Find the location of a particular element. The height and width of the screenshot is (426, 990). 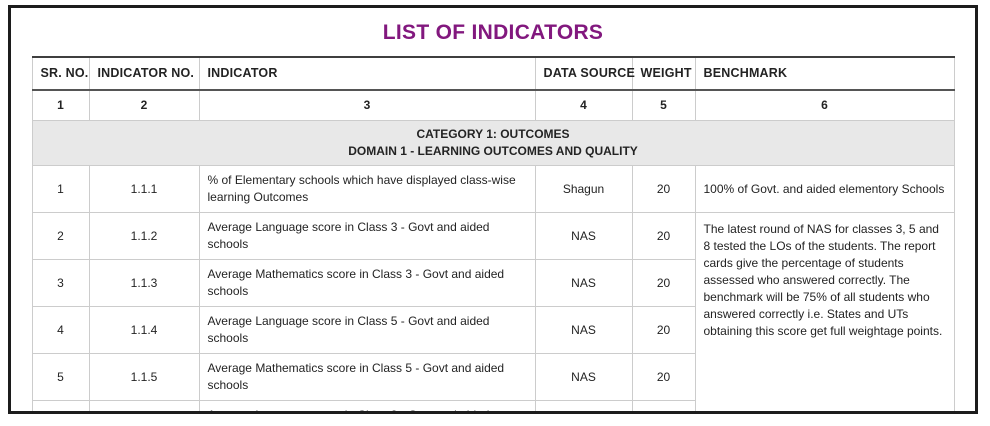

column-number: 1 is located at coordinates (60, 105).